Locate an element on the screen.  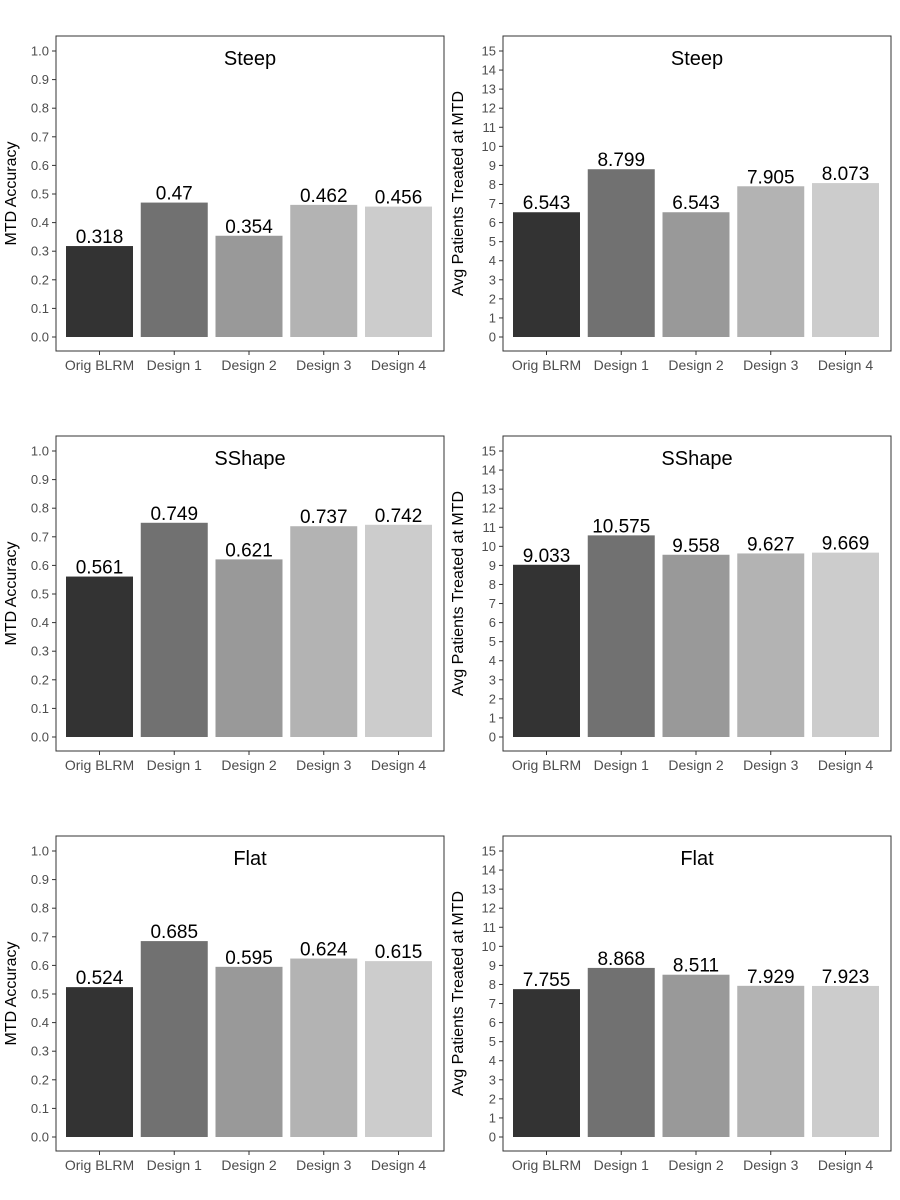
y-tick-label: 0.4 is located at coordinates (40, 222).